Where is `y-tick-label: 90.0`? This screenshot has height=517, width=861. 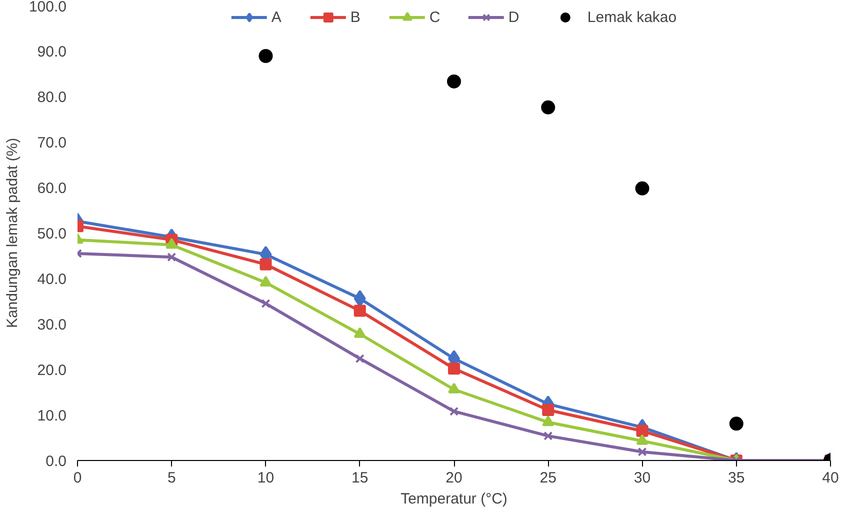
y-tick-label: 90.0 is located at coordinates (52, 52).